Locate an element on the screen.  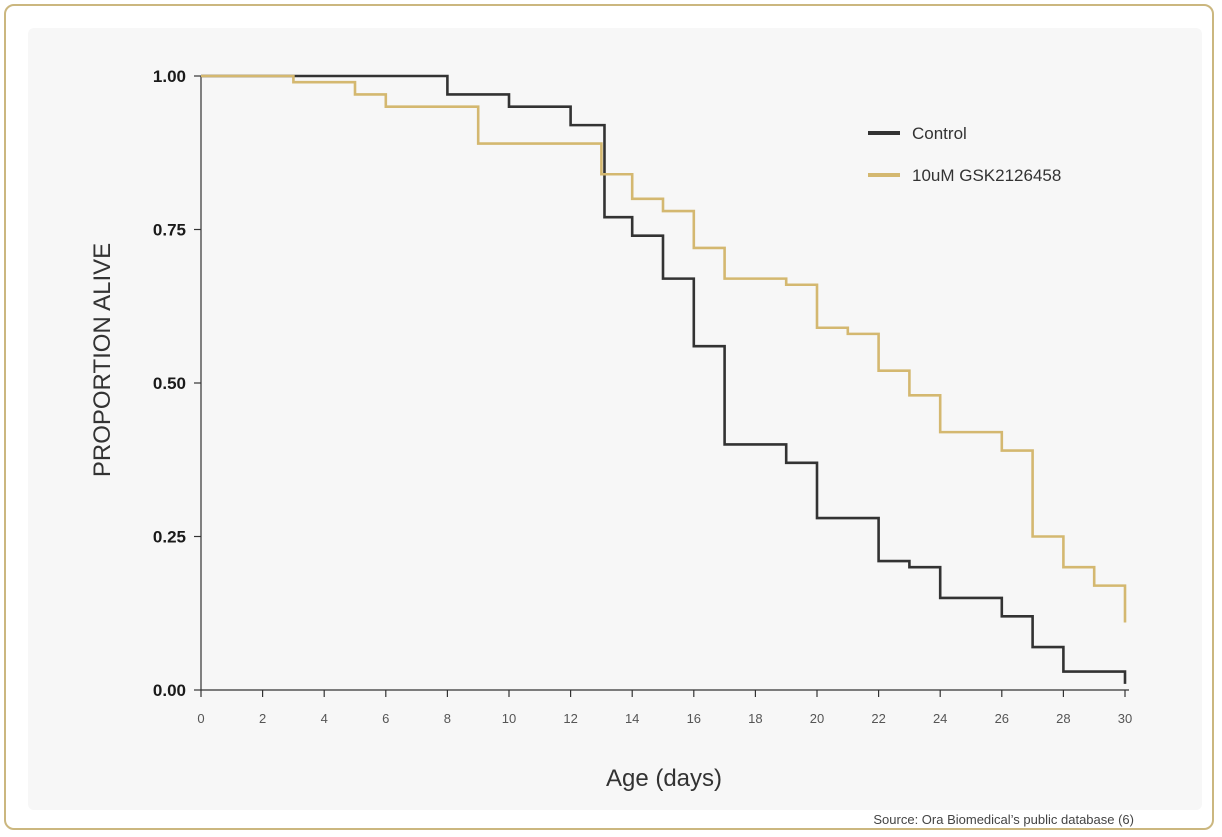
x-tick-labels: 0 2 4 6 8 10 12 14 16 18 20 22 24 26 28 30 is located at coordinates (664, 718).